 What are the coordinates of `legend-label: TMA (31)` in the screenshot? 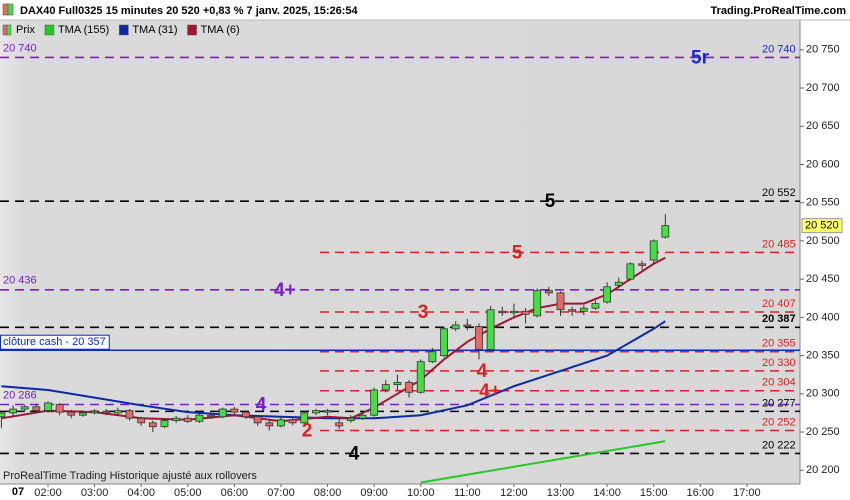 It's located at (154, 30).